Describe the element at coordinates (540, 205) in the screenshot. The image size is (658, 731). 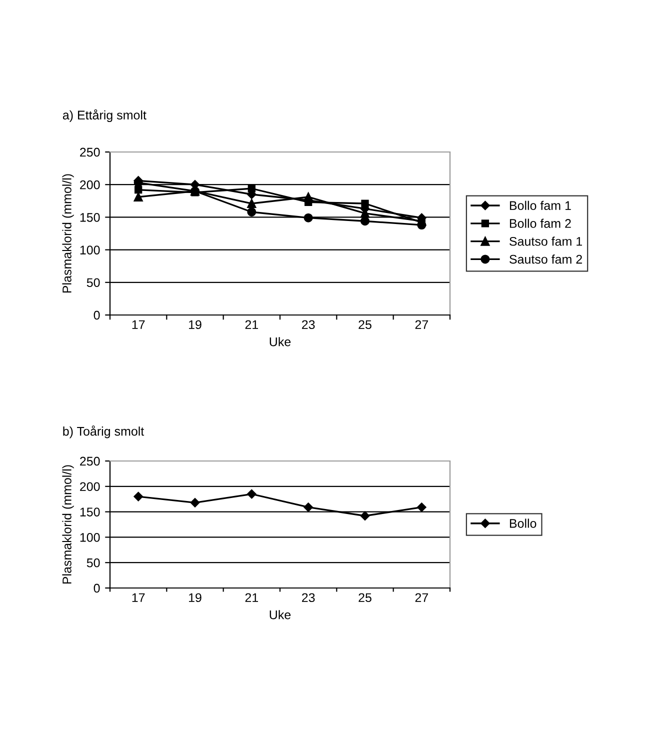
I see `legend-label: Bollo fam 1` at that location.